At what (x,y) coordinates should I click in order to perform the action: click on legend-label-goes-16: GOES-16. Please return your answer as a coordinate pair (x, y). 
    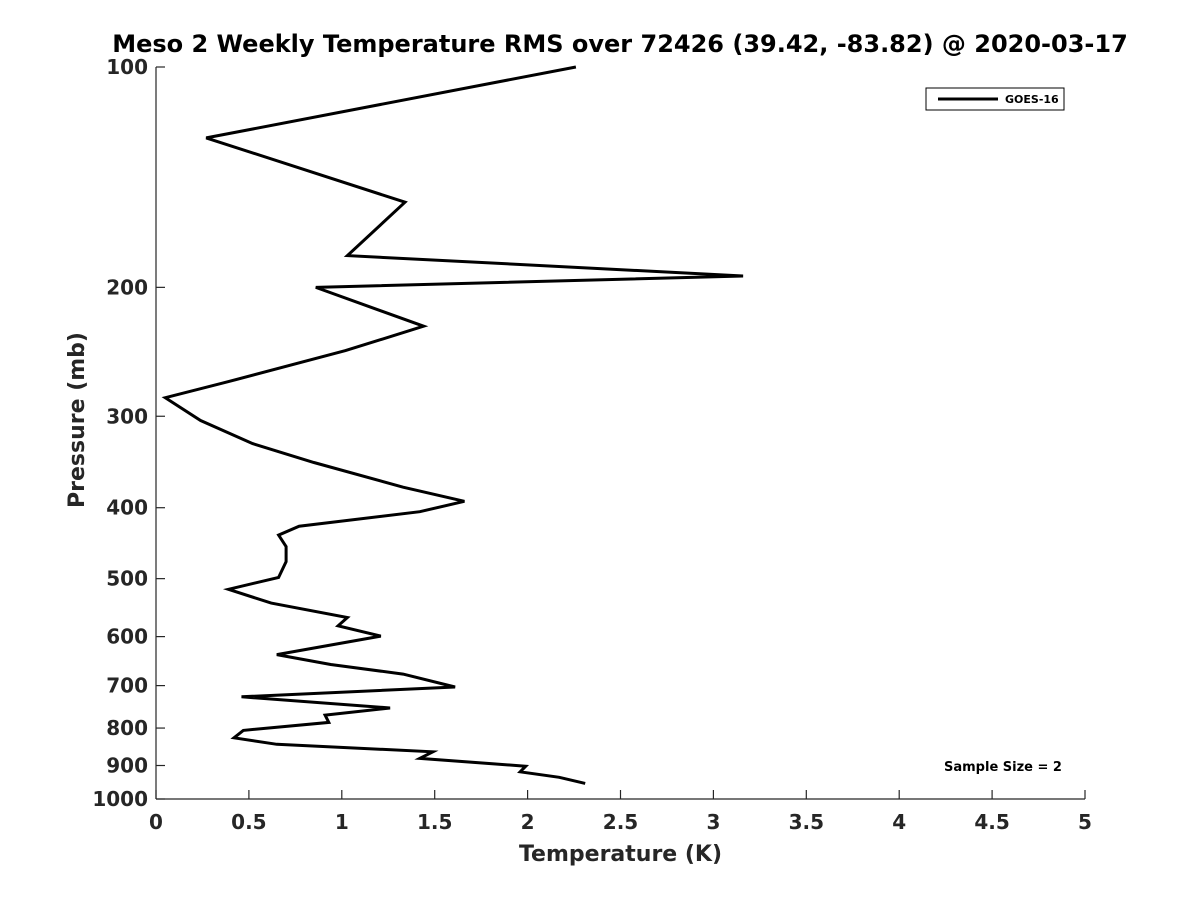
    Looking at the image, I should click on (1032, 99).